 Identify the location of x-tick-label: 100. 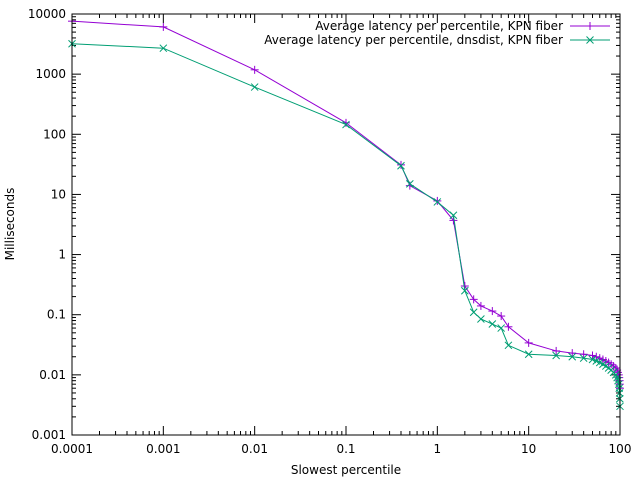
(620, 449).